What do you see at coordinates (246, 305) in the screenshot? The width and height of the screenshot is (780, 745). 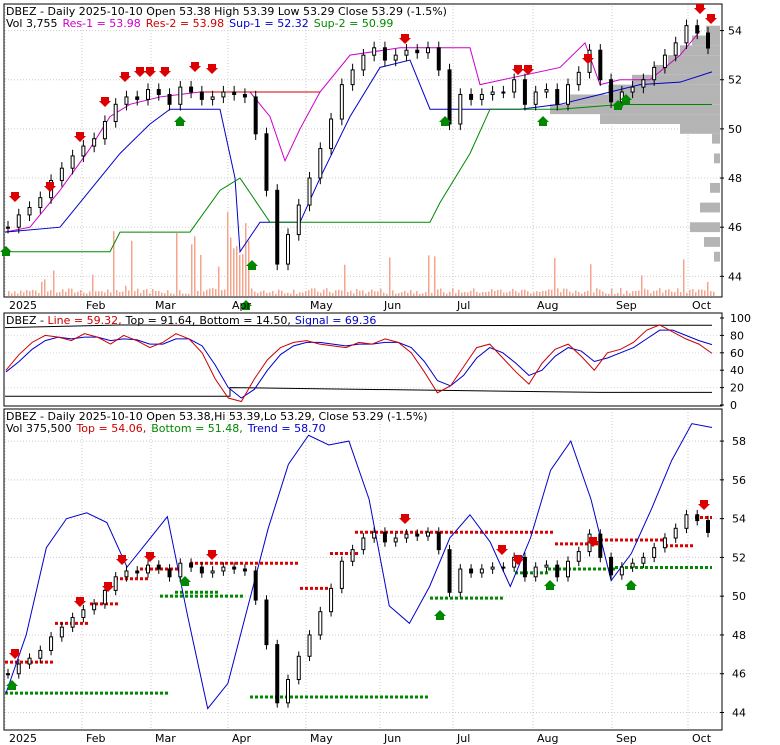 I see `up-arrow` at bounding box center [246, 305].